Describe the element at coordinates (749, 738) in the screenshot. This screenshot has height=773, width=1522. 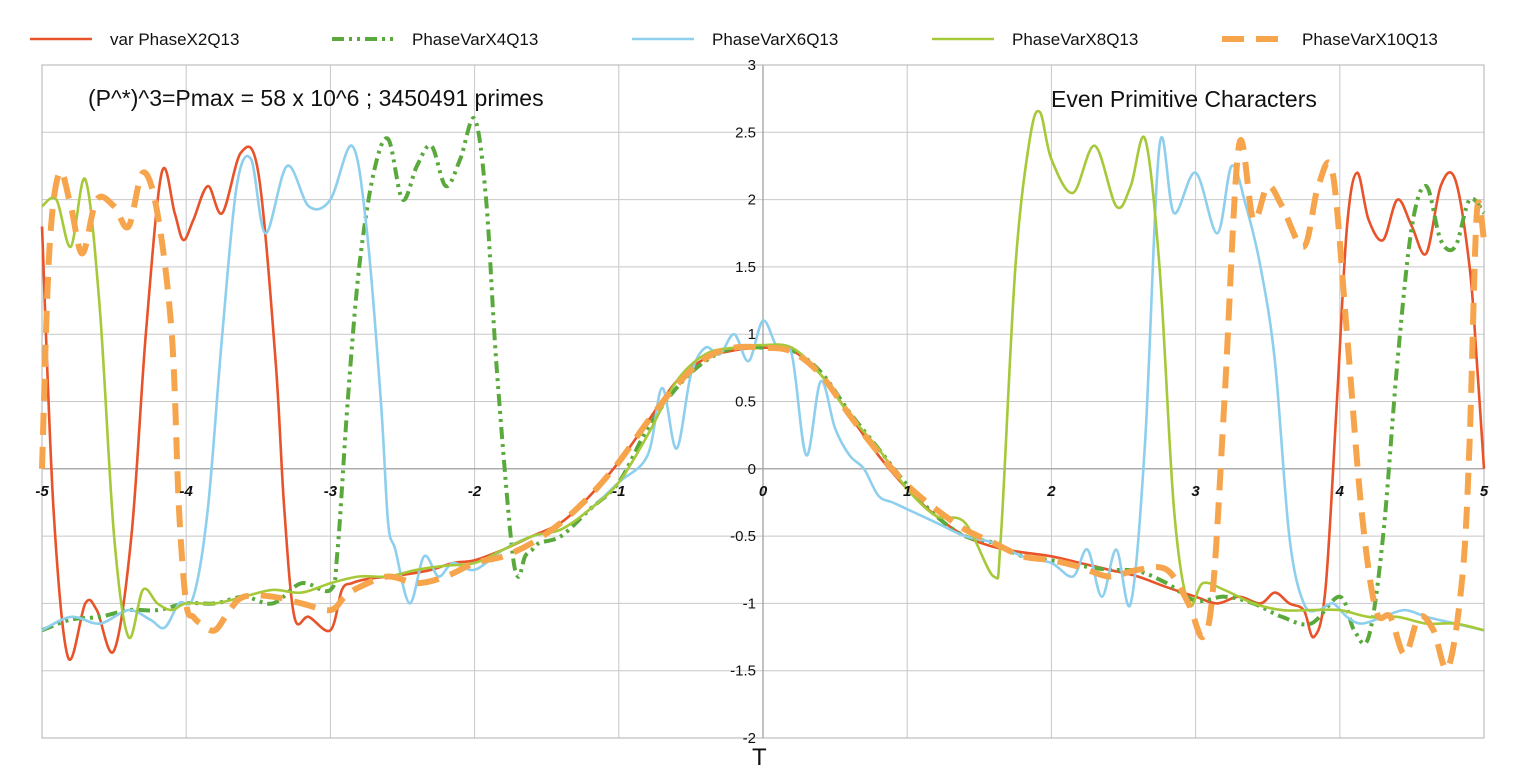
I see `y-tick-label: -2` at that location.